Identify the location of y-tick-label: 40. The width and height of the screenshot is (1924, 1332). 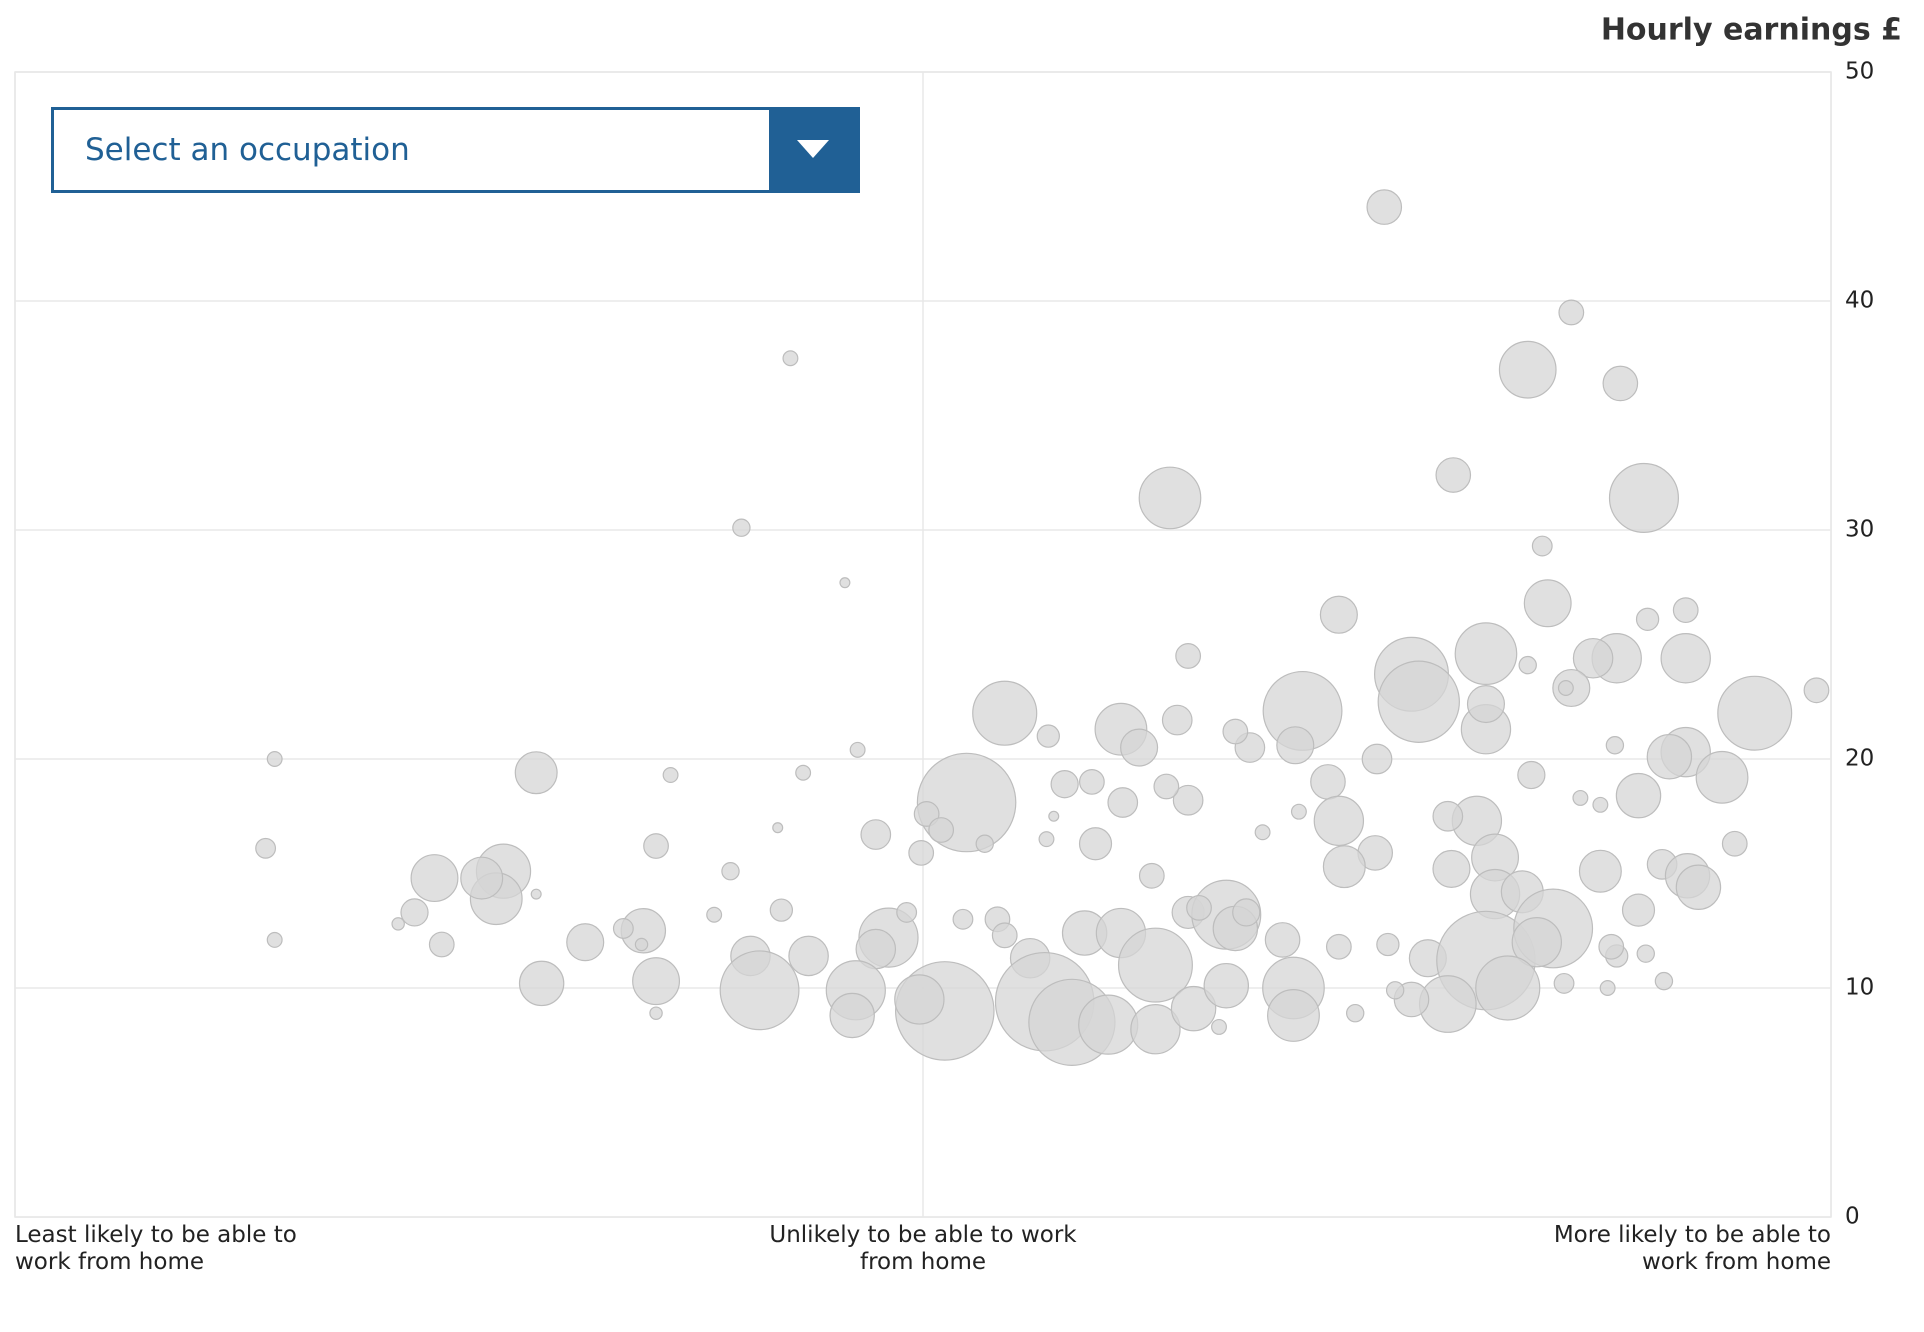
(1859, 301).